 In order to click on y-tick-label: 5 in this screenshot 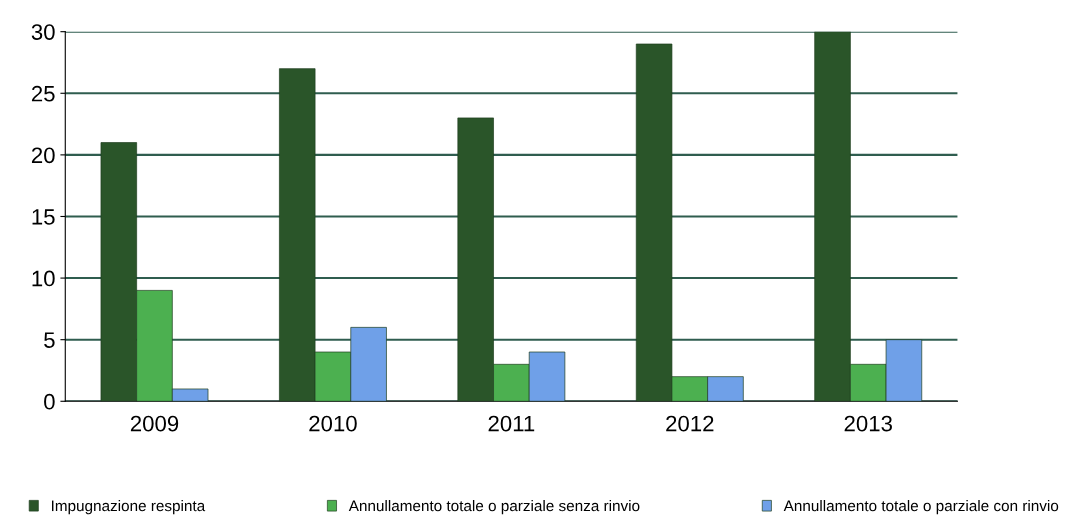, I will do `click(49, 340)`.